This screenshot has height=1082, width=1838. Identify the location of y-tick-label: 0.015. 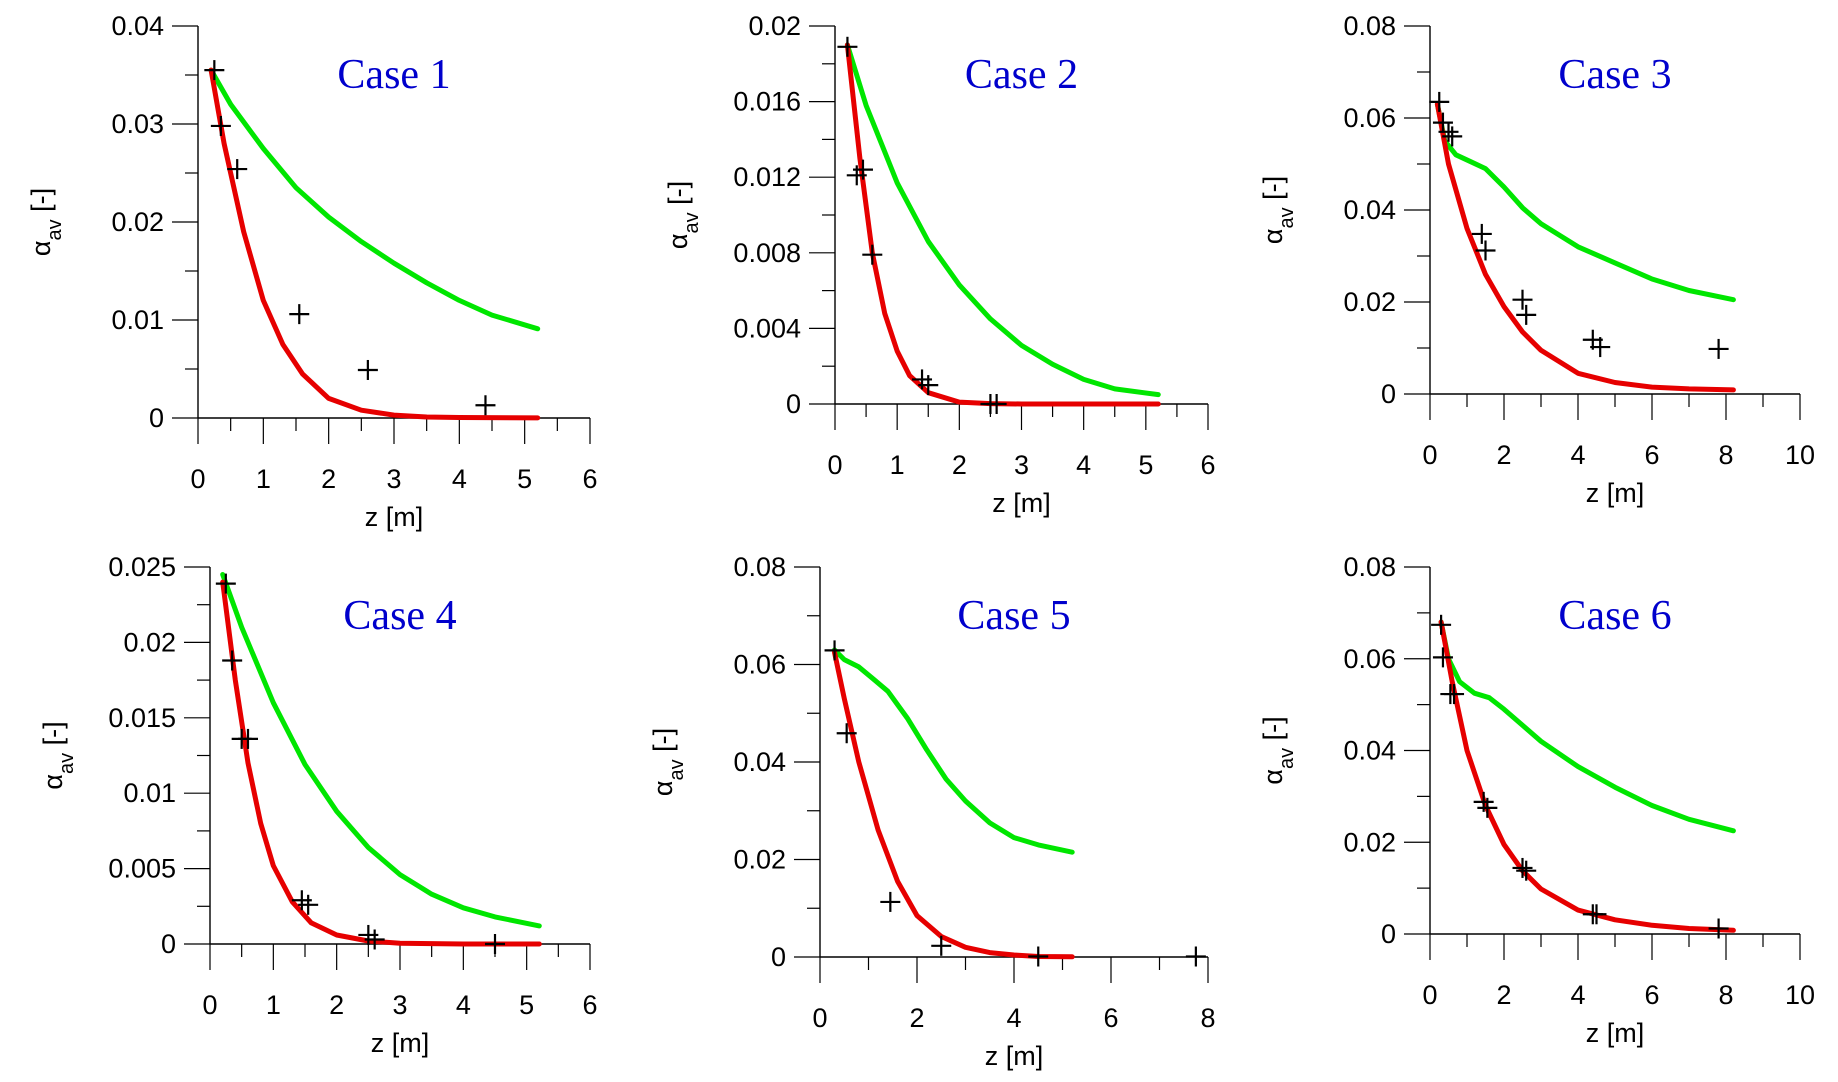
(142, 718).